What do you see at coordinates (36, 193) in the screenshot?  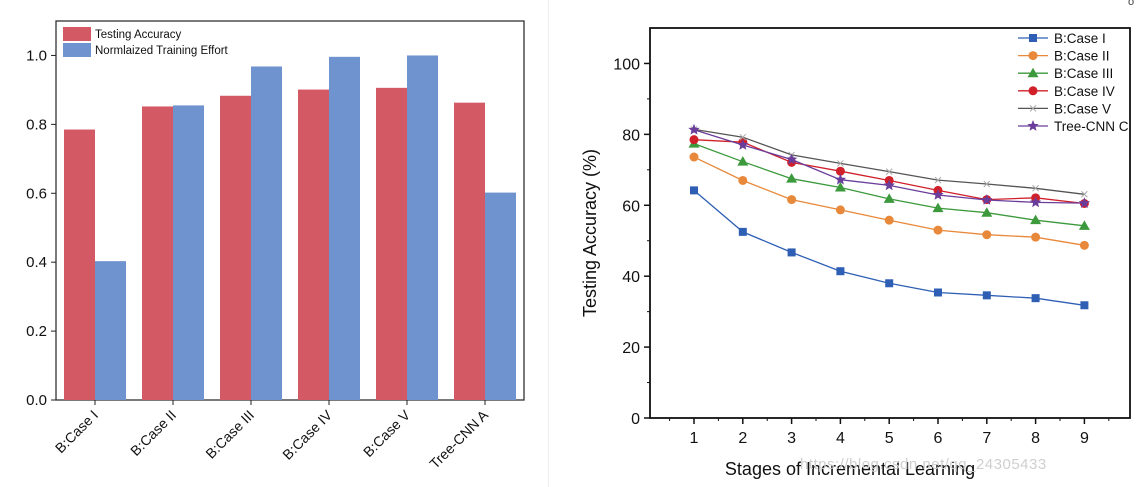 I see `y-tick-label: 0.6` at bounding box center [36, 193].